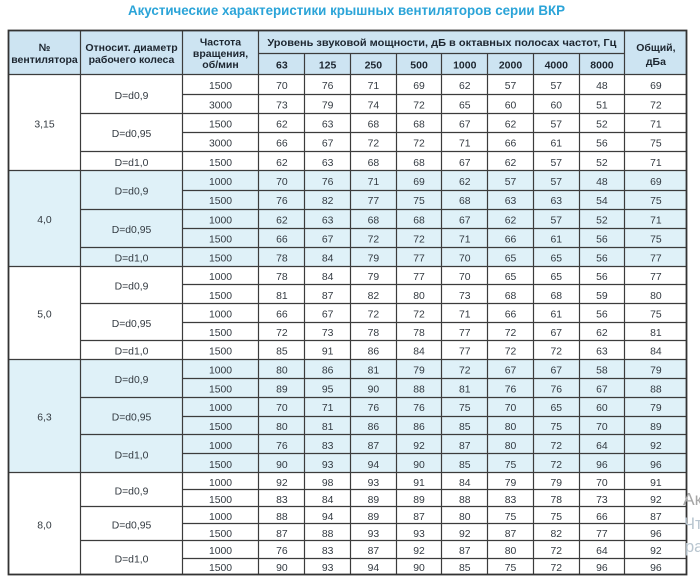 This screenshot has height=580, width=700. I want to click on svg-text: 82, so click(556, 534).